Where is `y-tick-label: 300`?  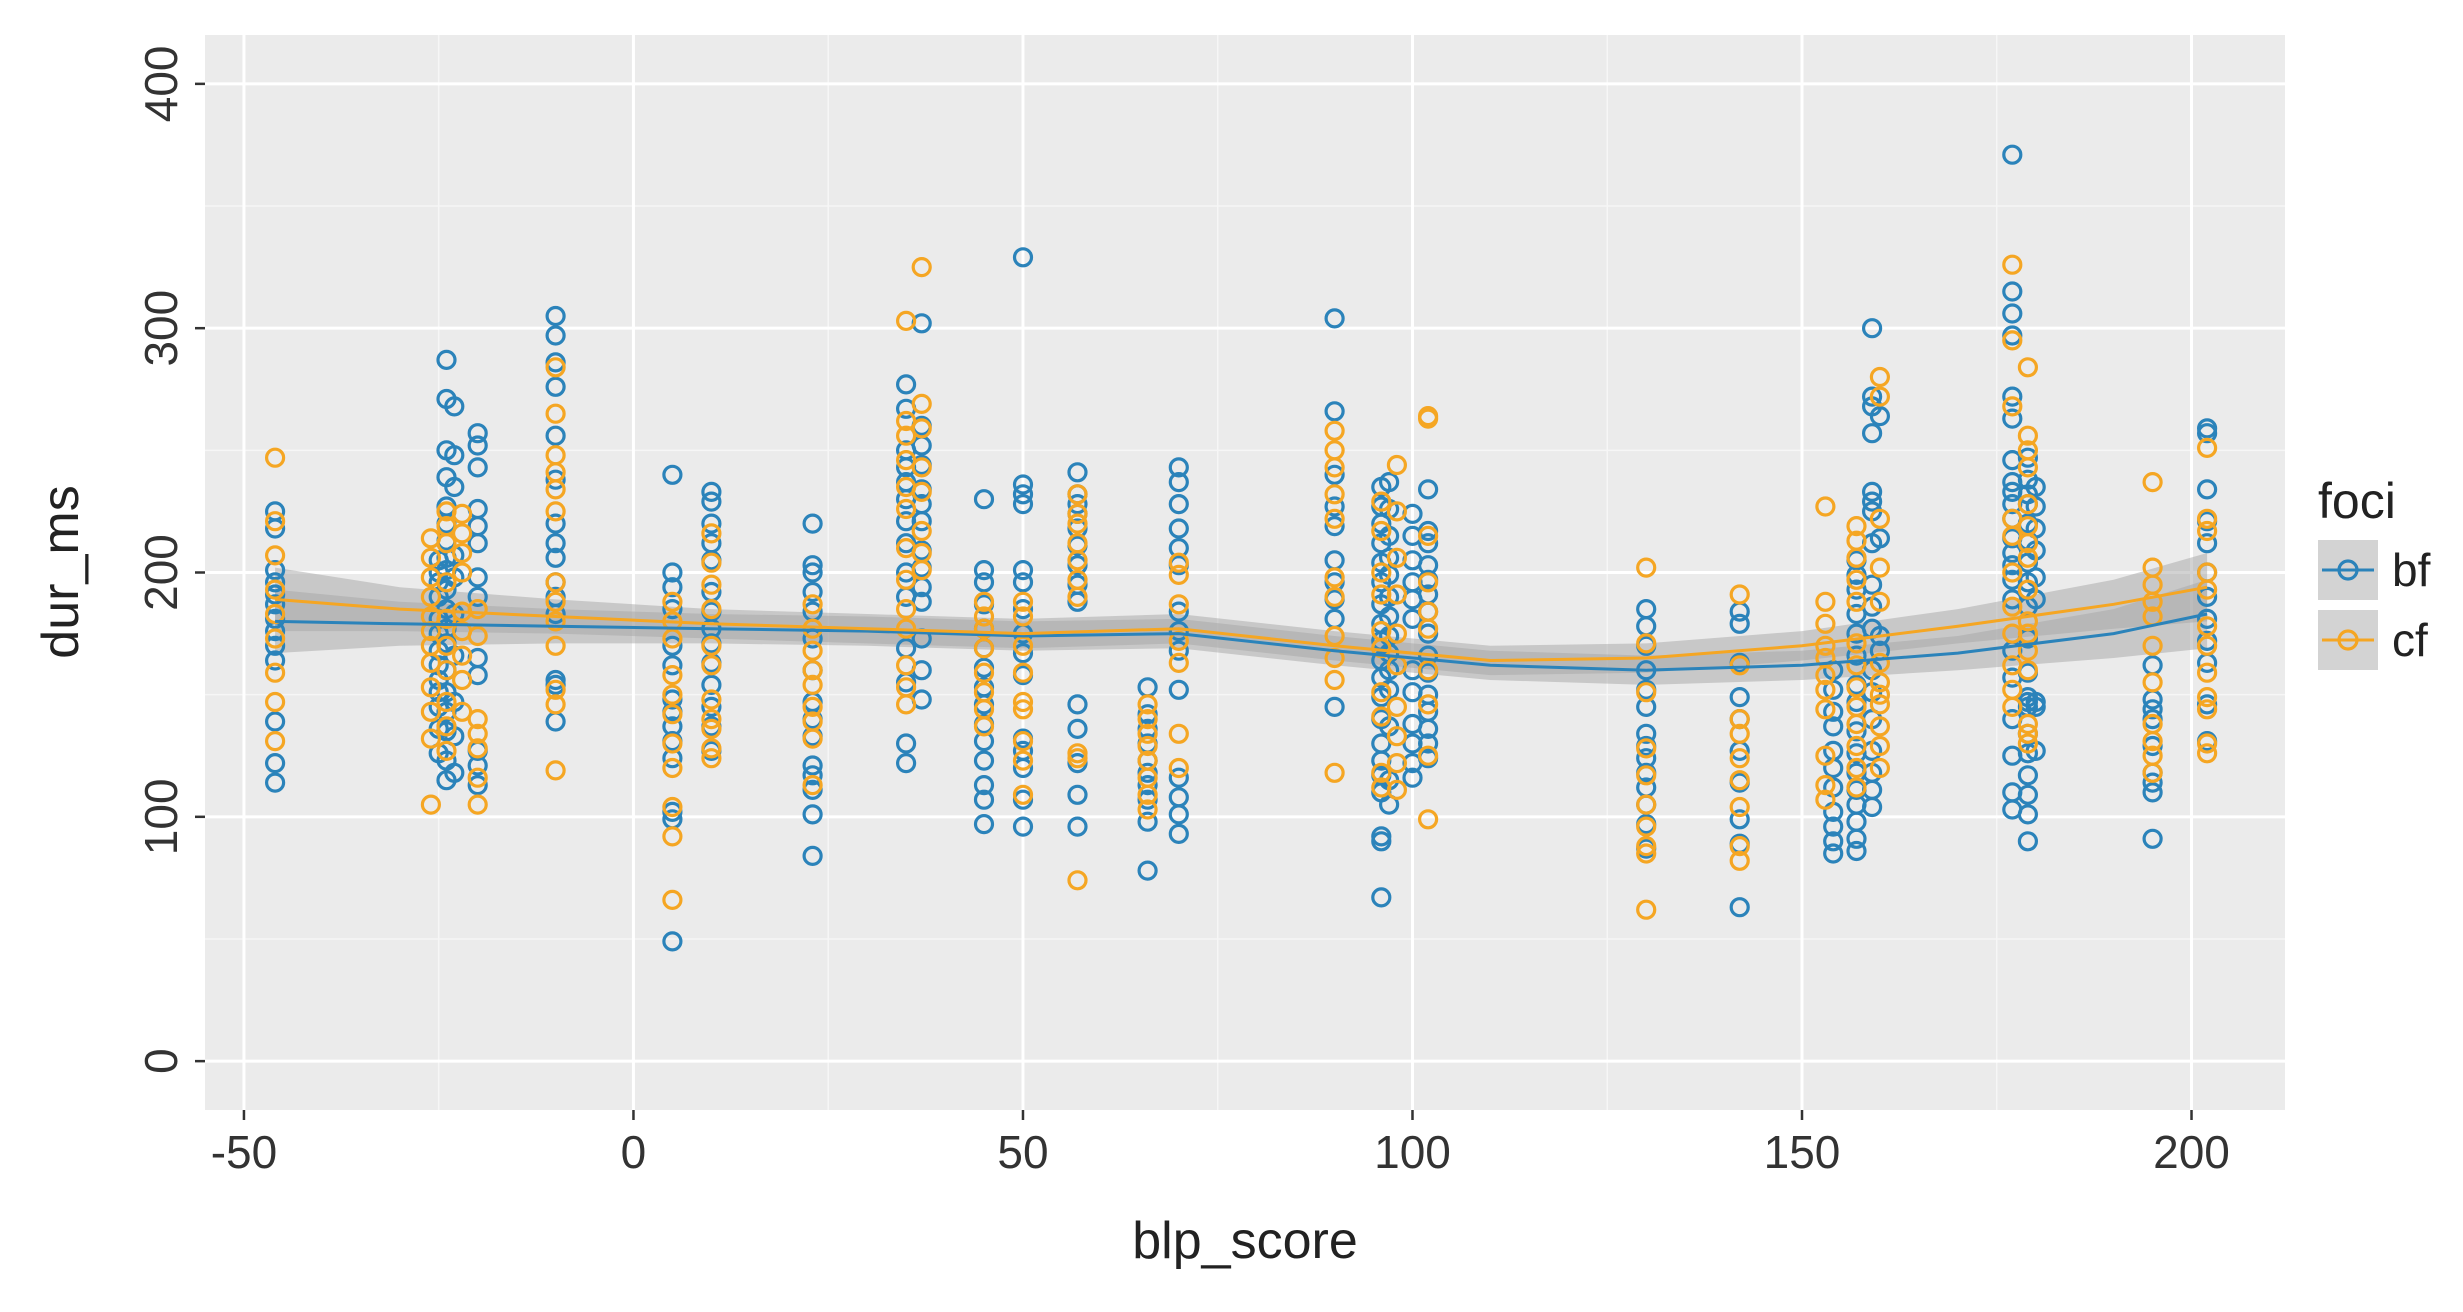
y-tick-label: 300 is located at coordinates (161, 328).